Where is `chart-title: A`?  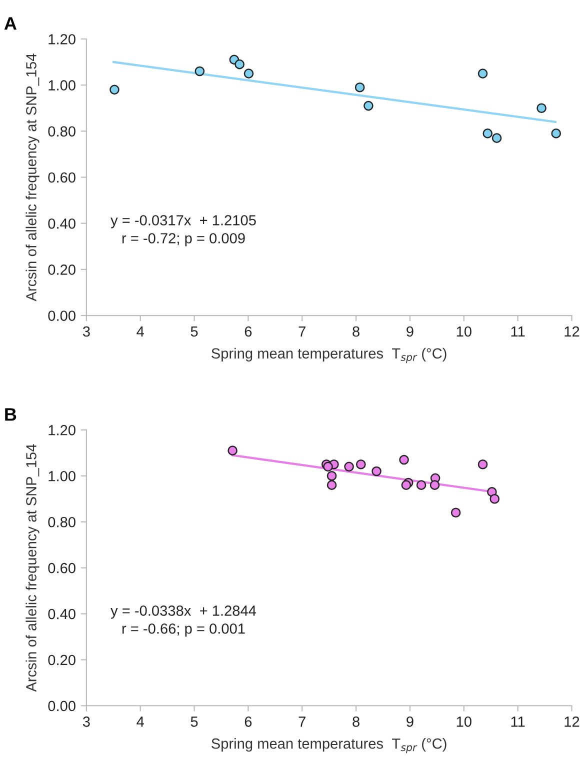
chart-title: A is located at coordinates (10, 23).